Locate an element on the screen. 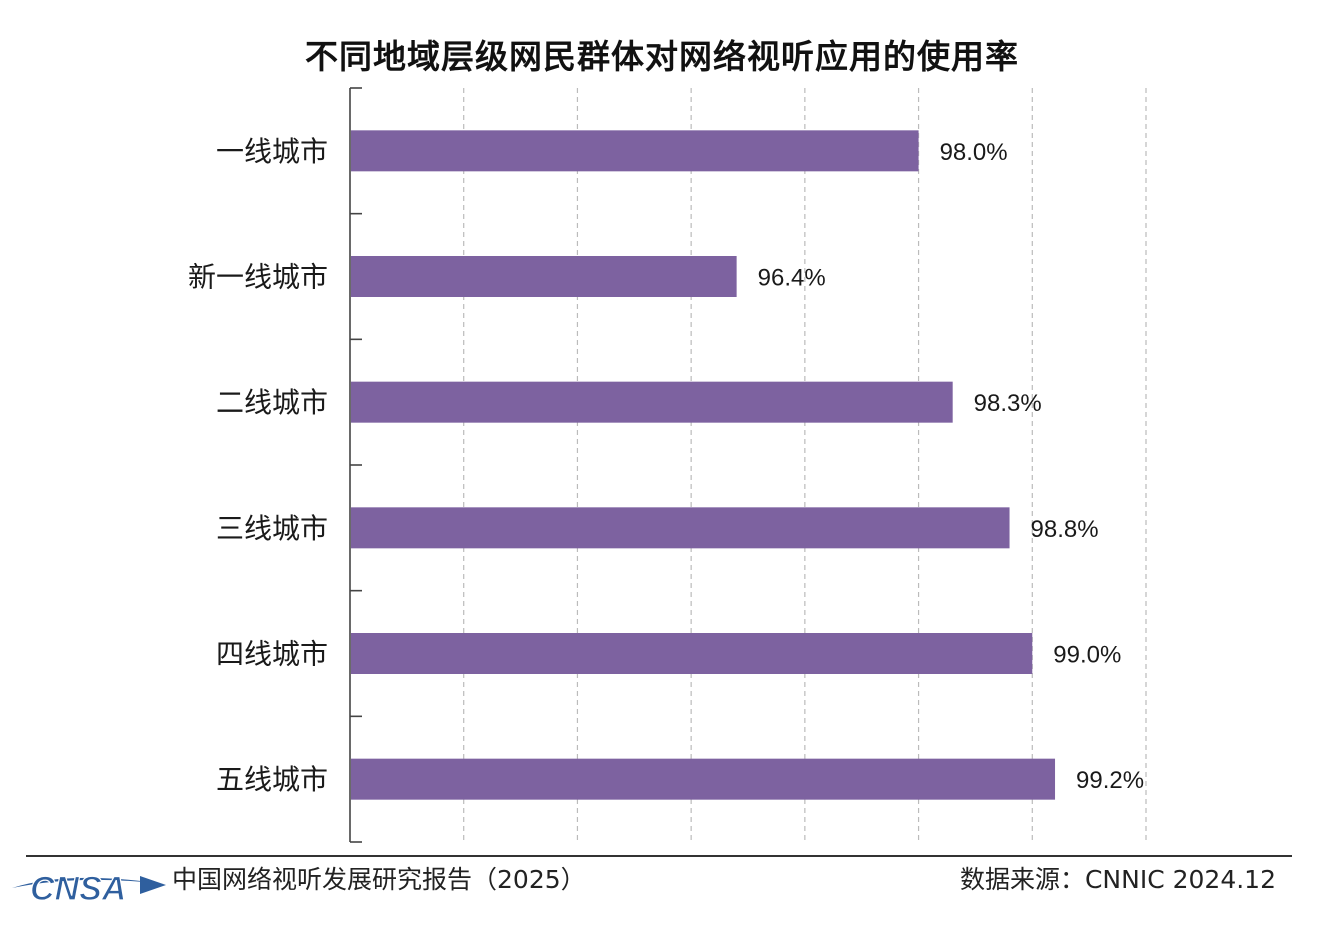  category-label: 三线城市 is located at coordinates (272, 528).